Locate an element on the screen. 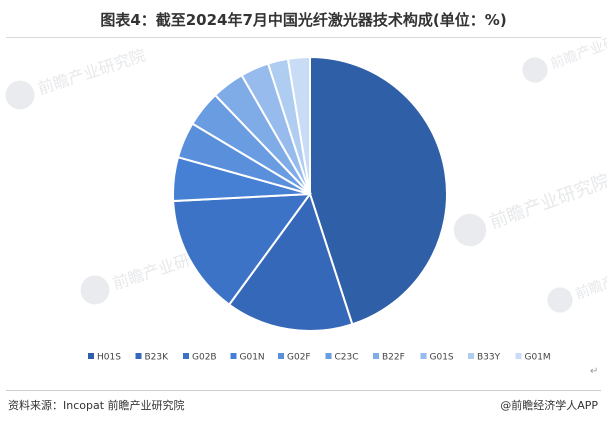  chart-title: 图表4：截至2024年7月中国光纤激光器技术构成(单位：%) is located at coordinates (303, 20).